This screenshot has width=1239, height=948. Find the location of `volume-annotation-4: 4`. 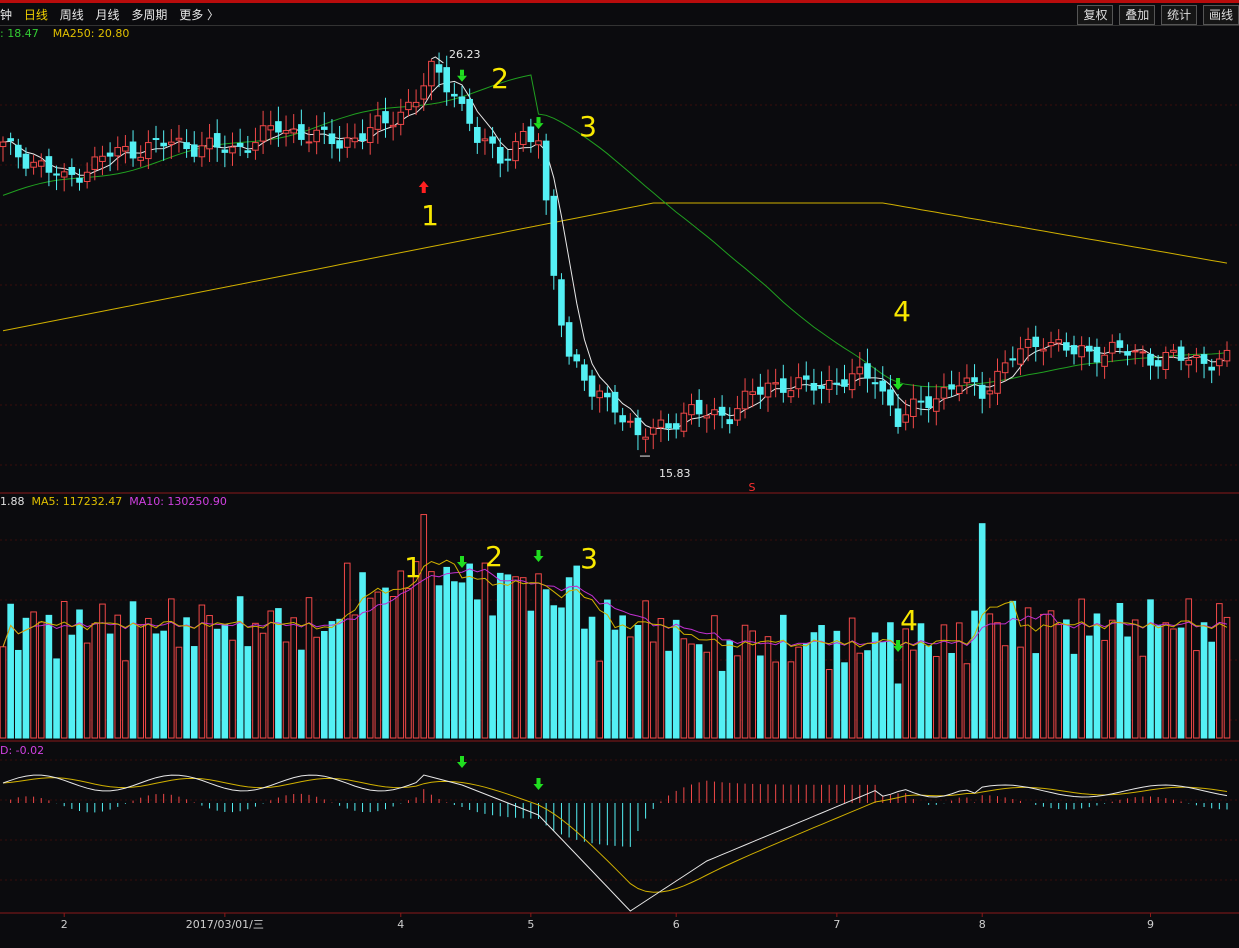

volume-annotation-4: 4 is located at coordinates (909, 620).